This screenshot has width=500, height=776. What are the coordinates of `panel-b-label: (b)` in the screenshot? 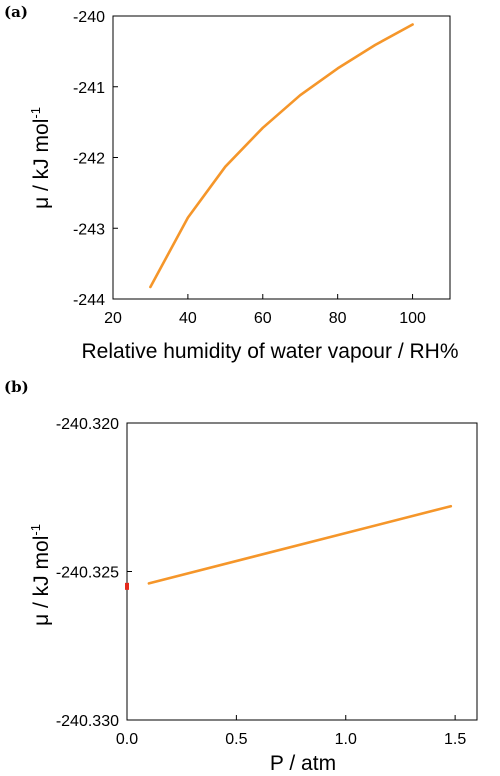 It's located at (16, 387).